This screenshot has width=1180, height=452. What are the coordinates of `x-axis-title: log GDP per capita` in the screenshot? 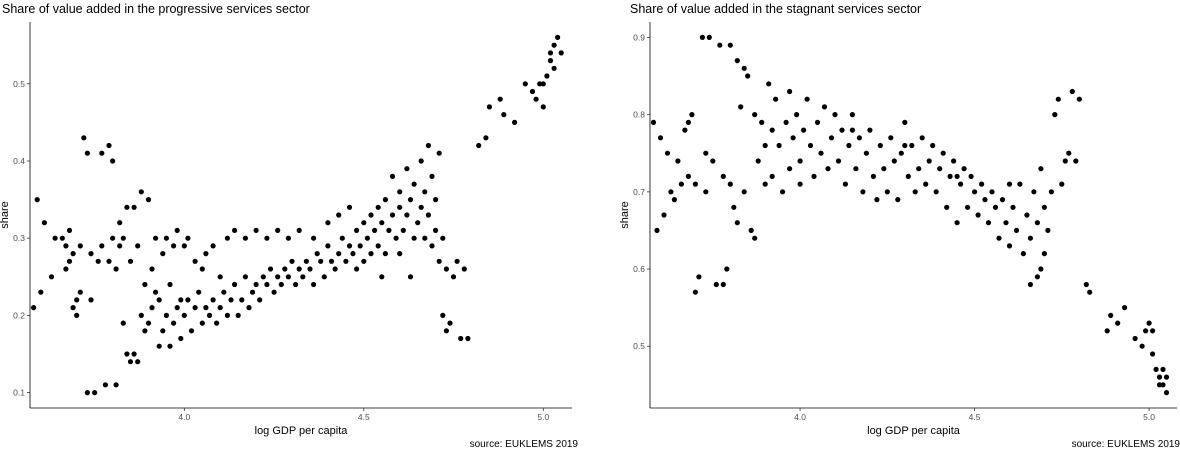 It's located at (302, 431).